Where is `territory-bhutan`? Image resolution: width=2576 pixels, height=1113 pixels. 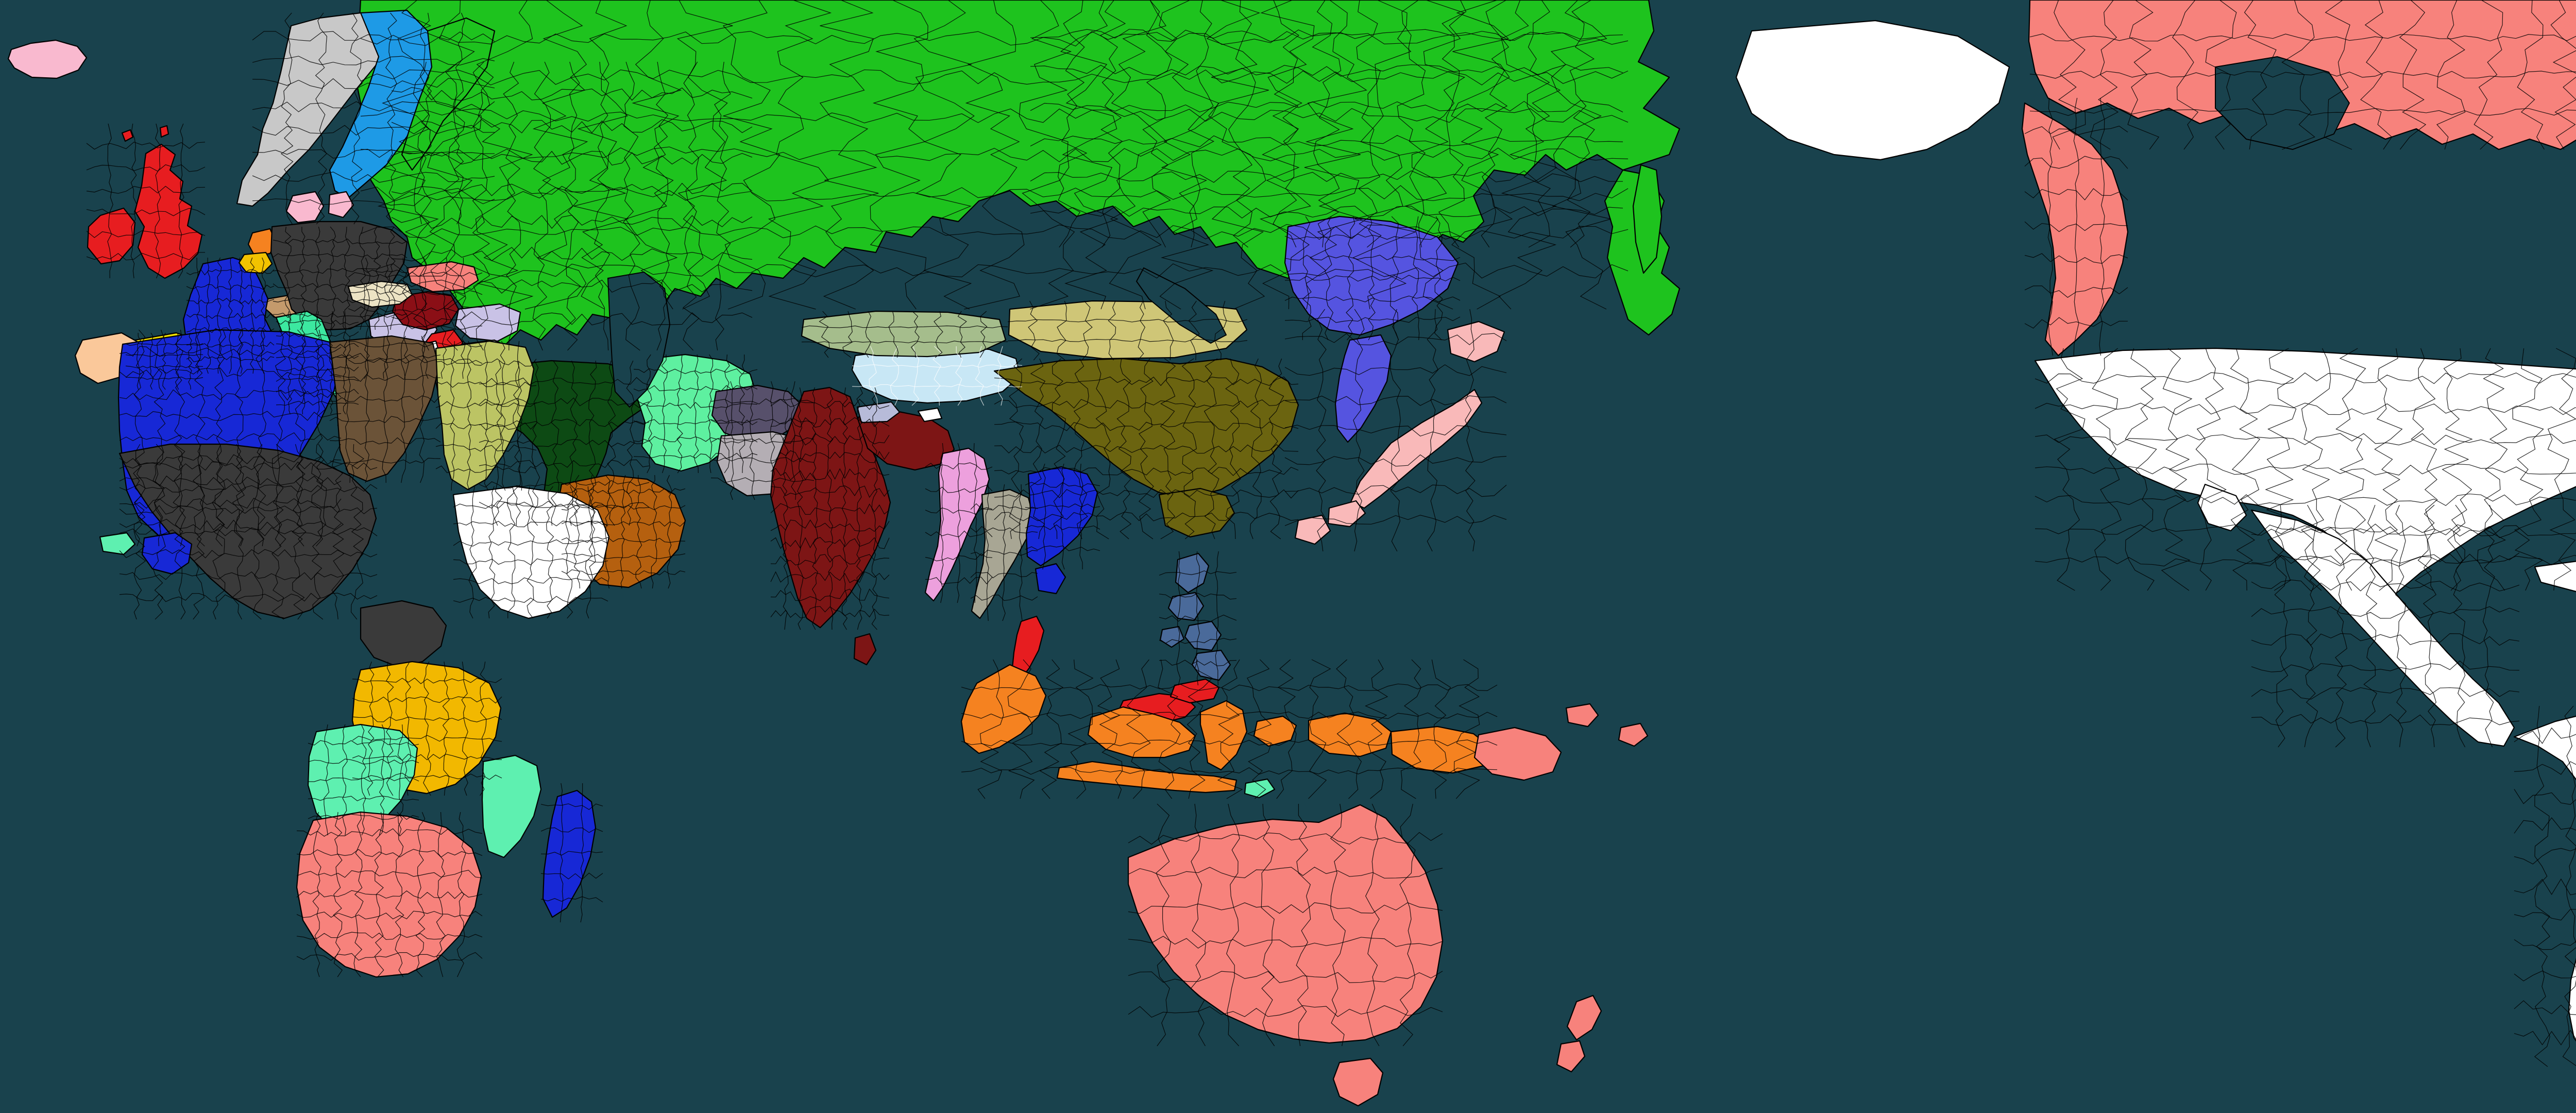 territory-bhutan is located at coordinates (930, 414).